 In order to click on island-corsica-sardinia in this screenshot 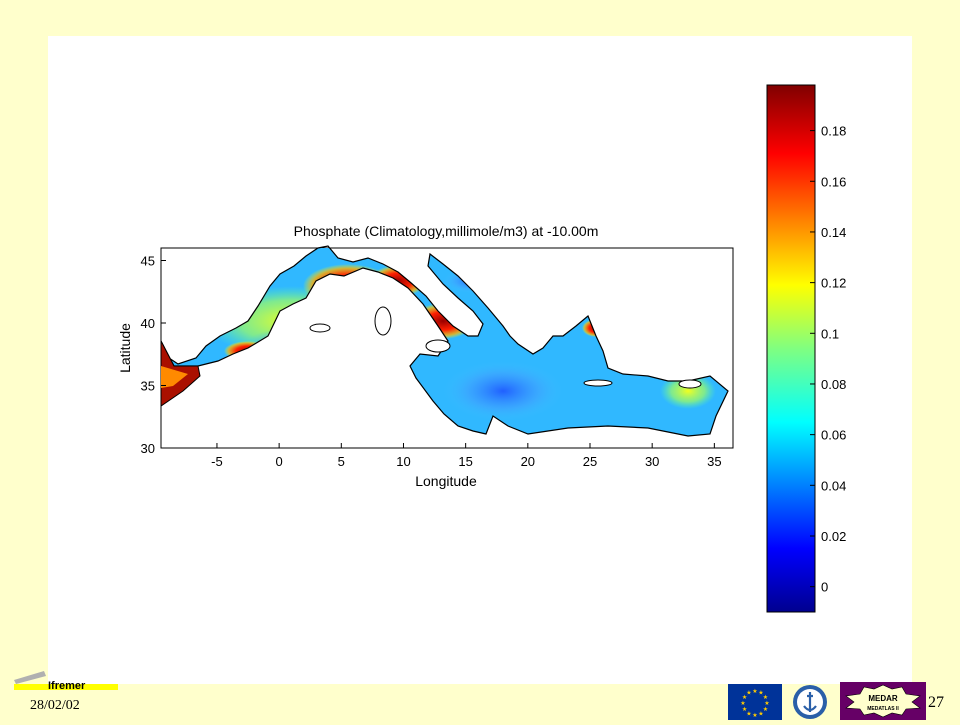, I will do `click(383, 321)`.